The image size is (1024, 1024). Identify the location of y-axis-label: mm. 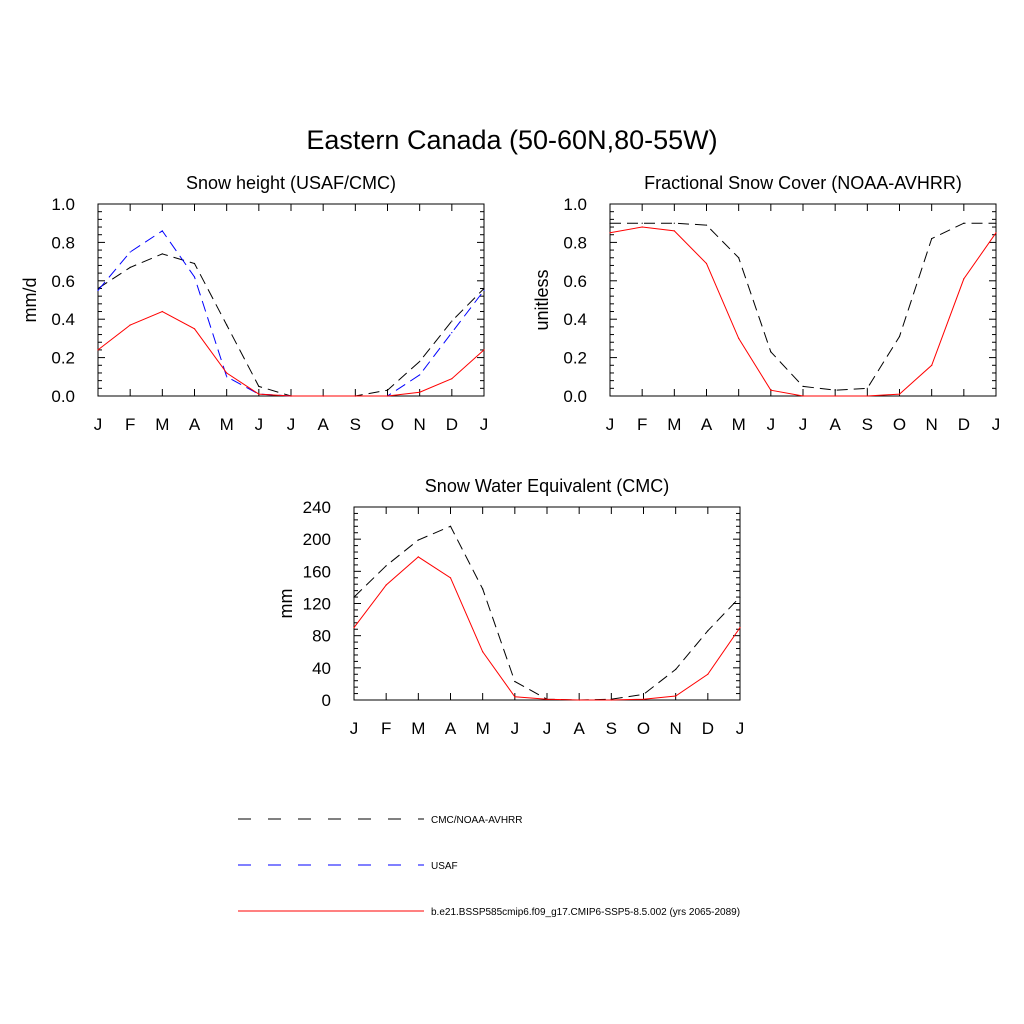
(286, 604).